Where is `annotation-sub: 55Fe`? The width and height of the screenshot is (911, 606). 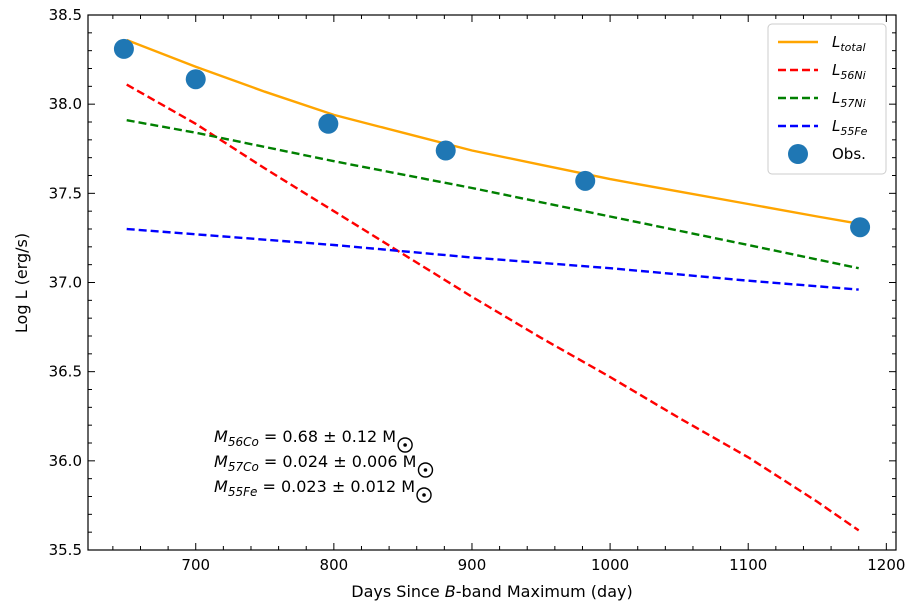 annotation-sub: 55Fe is located at coordinates (243, 492).